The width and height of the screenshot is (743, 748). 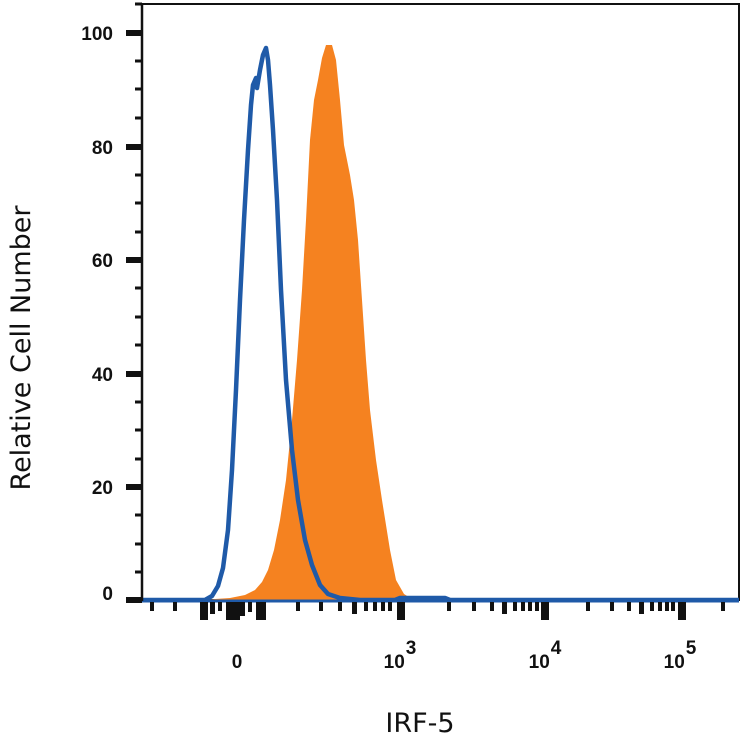 What do you see at coordinates (437, 611) in the screenshot?
I see `x-axis-ticks` at bounding box center [437, 611].